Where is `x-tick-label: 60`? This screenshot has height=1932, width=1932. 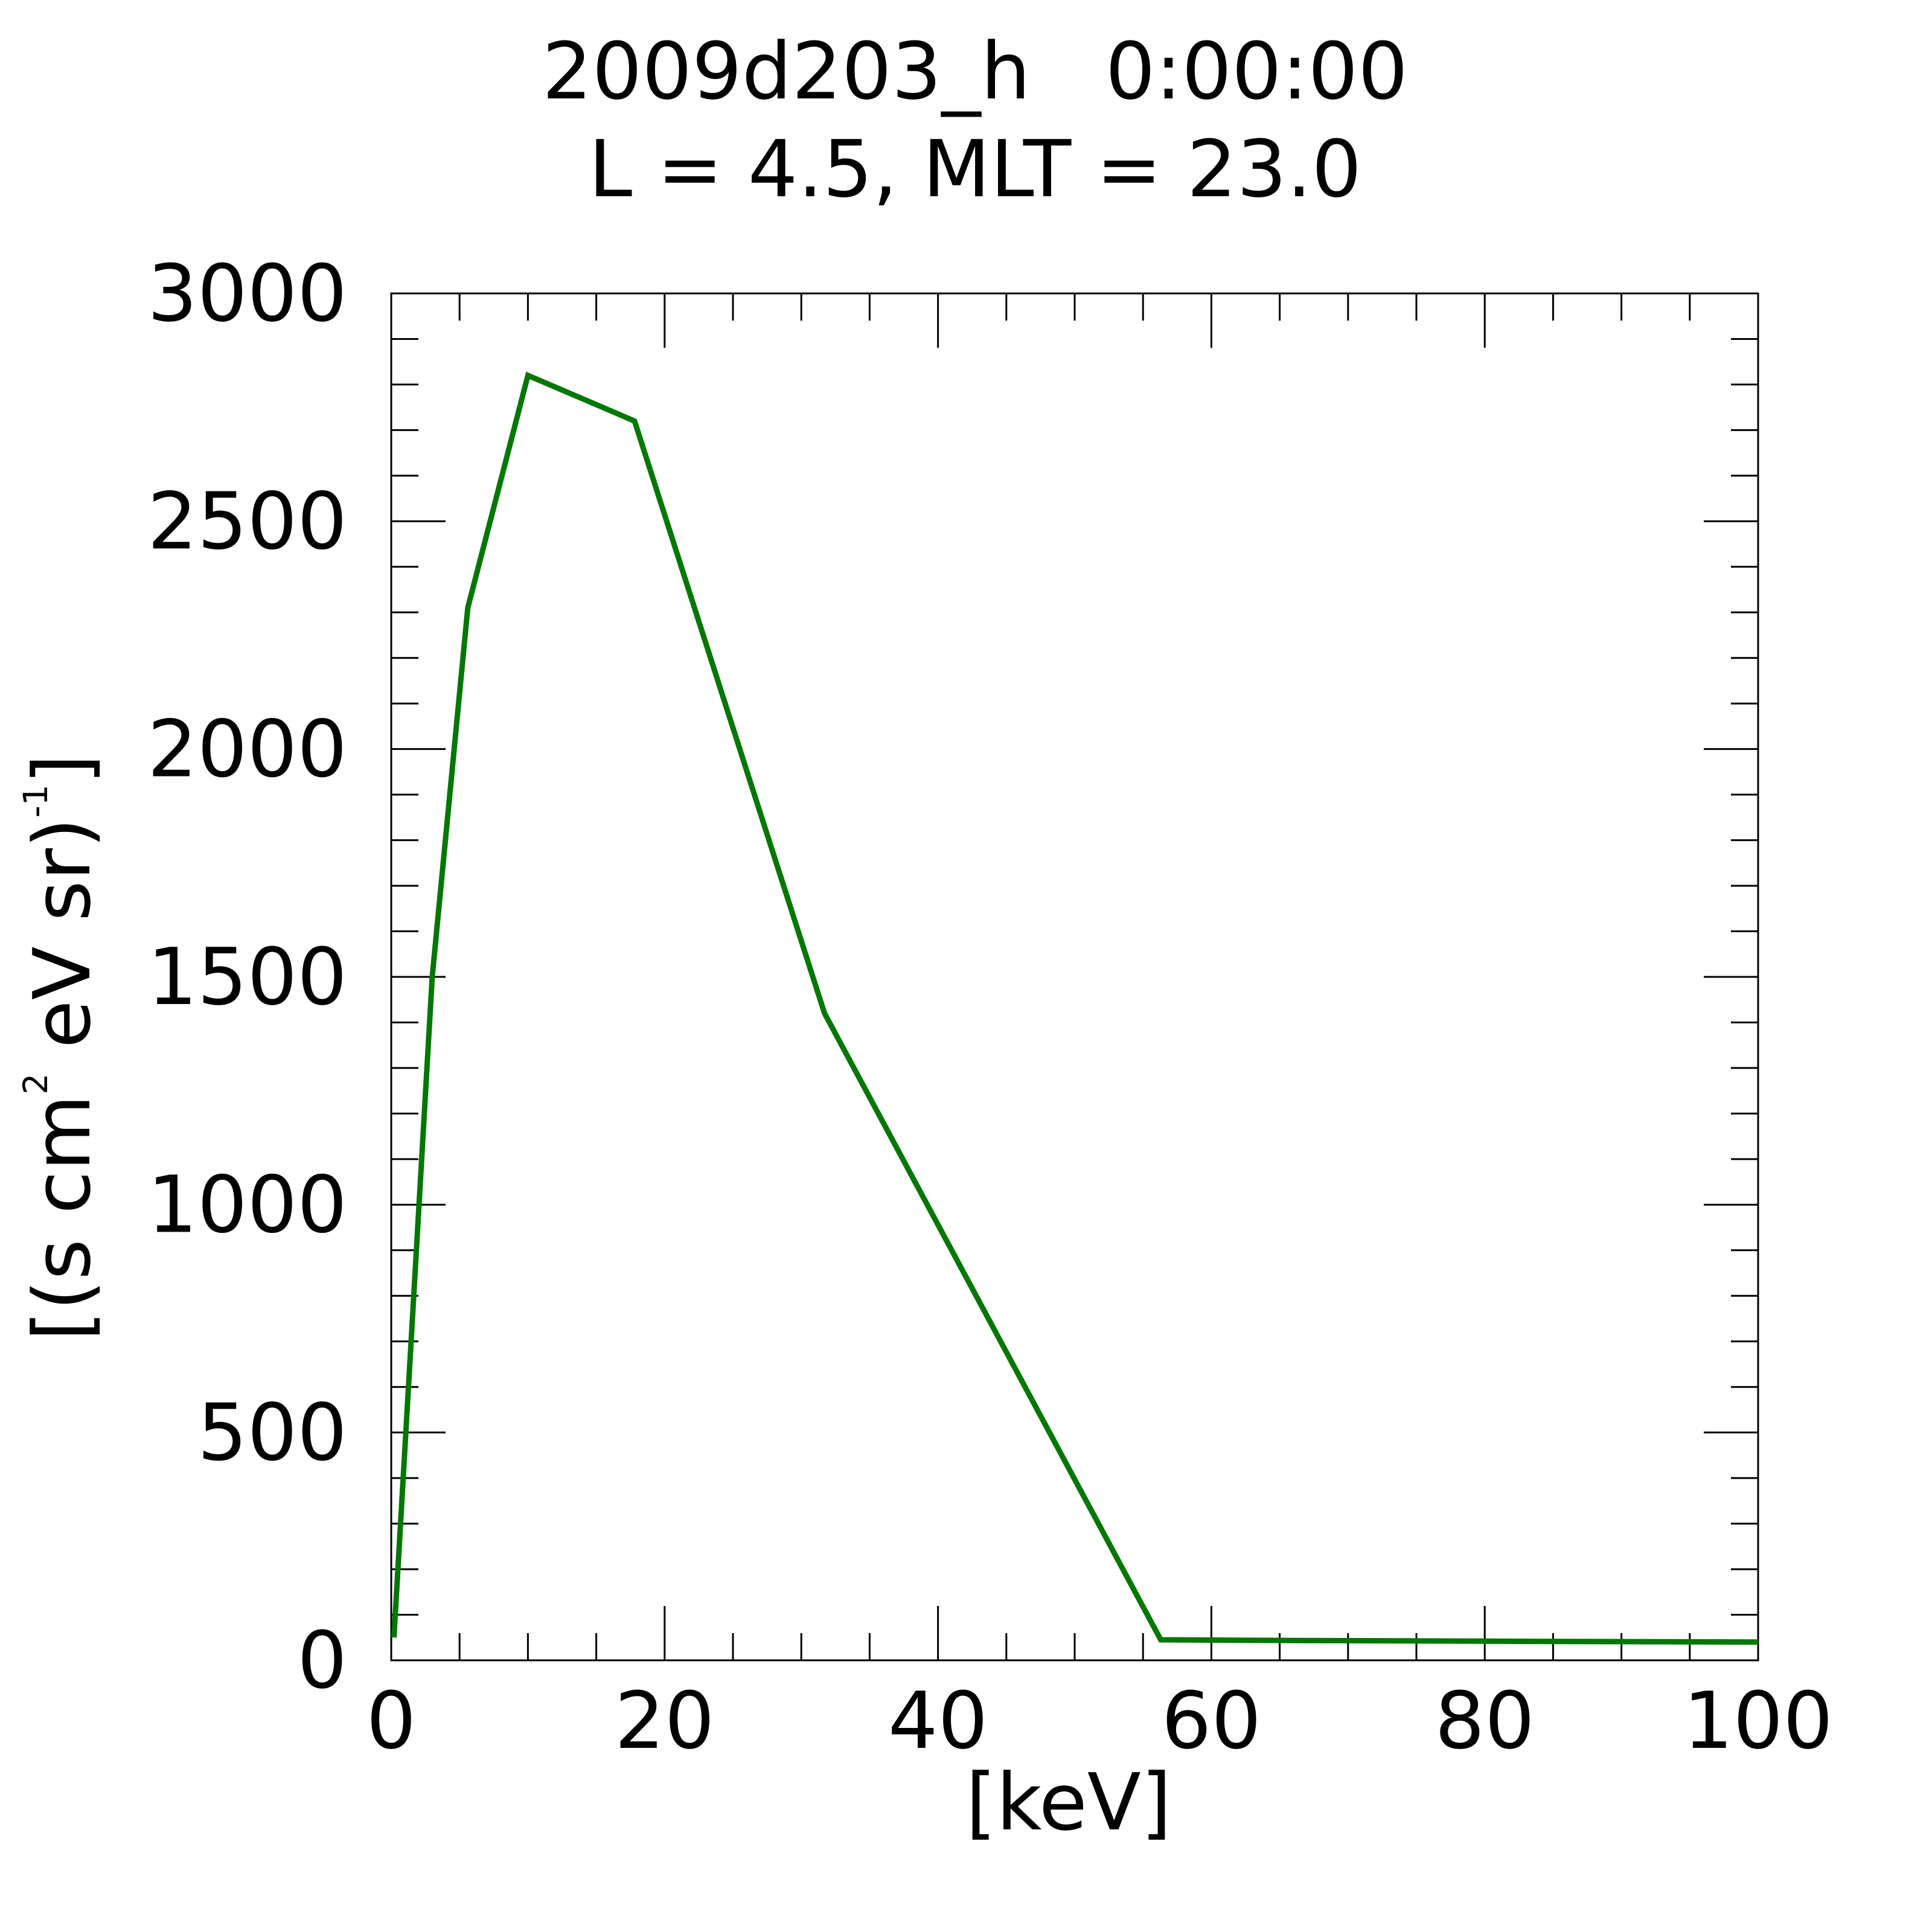
x-tick-label: 60 is located at coordinates (1211, 1721).